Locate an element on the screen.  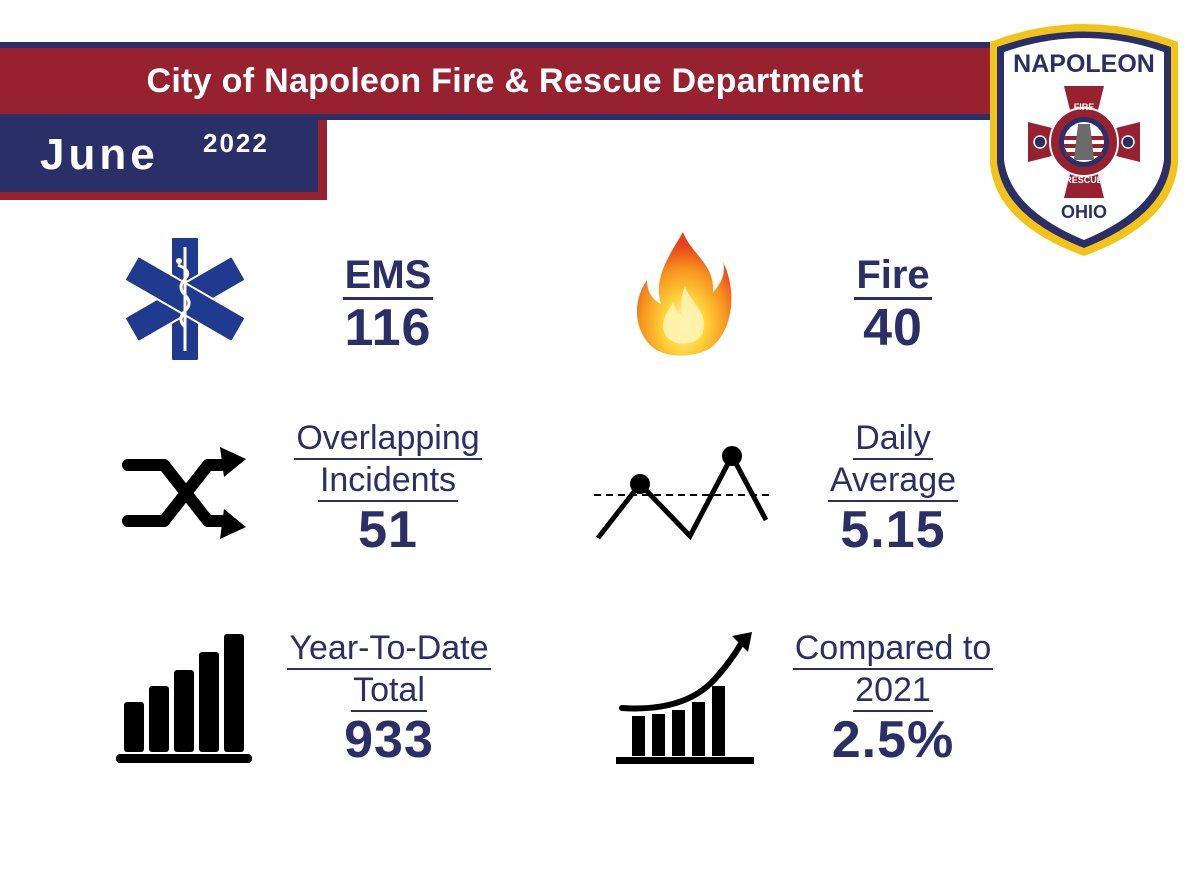
header-stripe-bottom is located at coordinates (500, 117).